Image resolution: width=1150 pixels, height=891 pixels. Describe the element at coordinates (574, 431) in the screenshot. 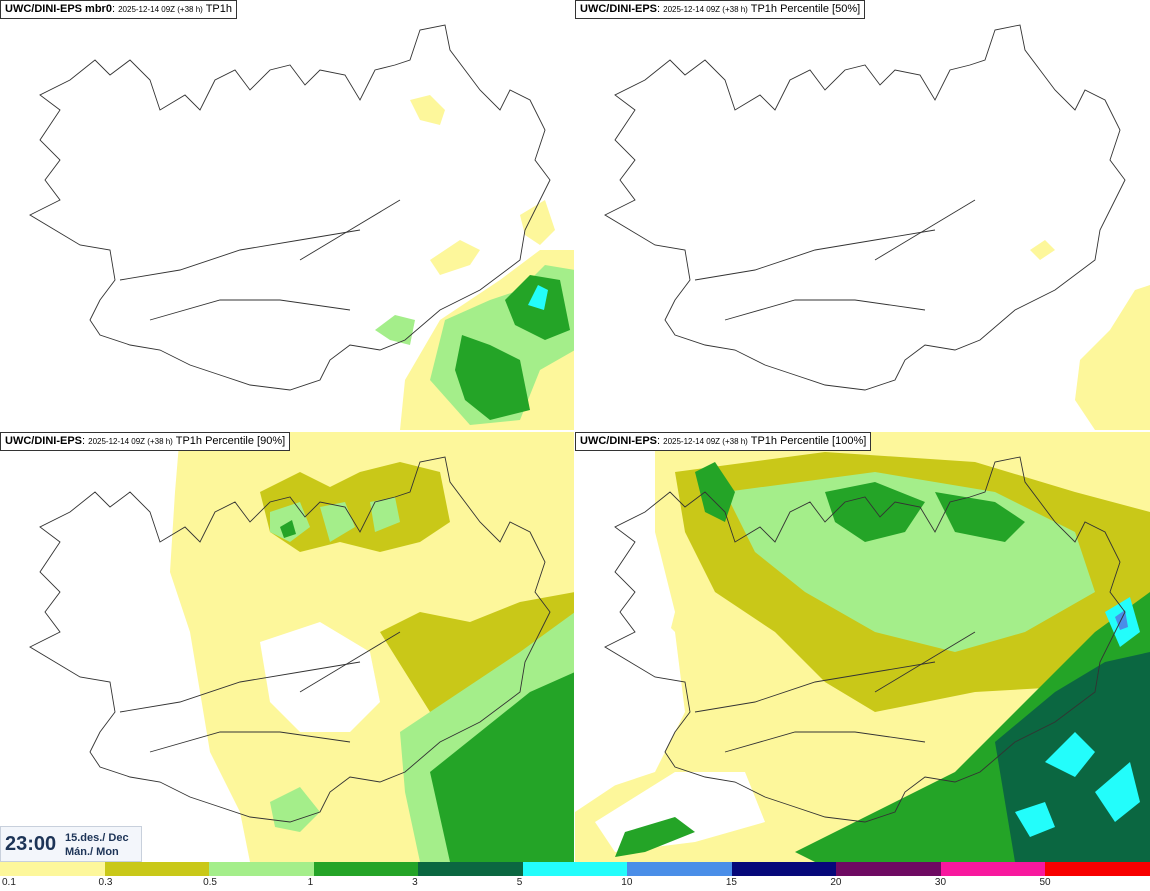

I see `panel-divider` at that location.